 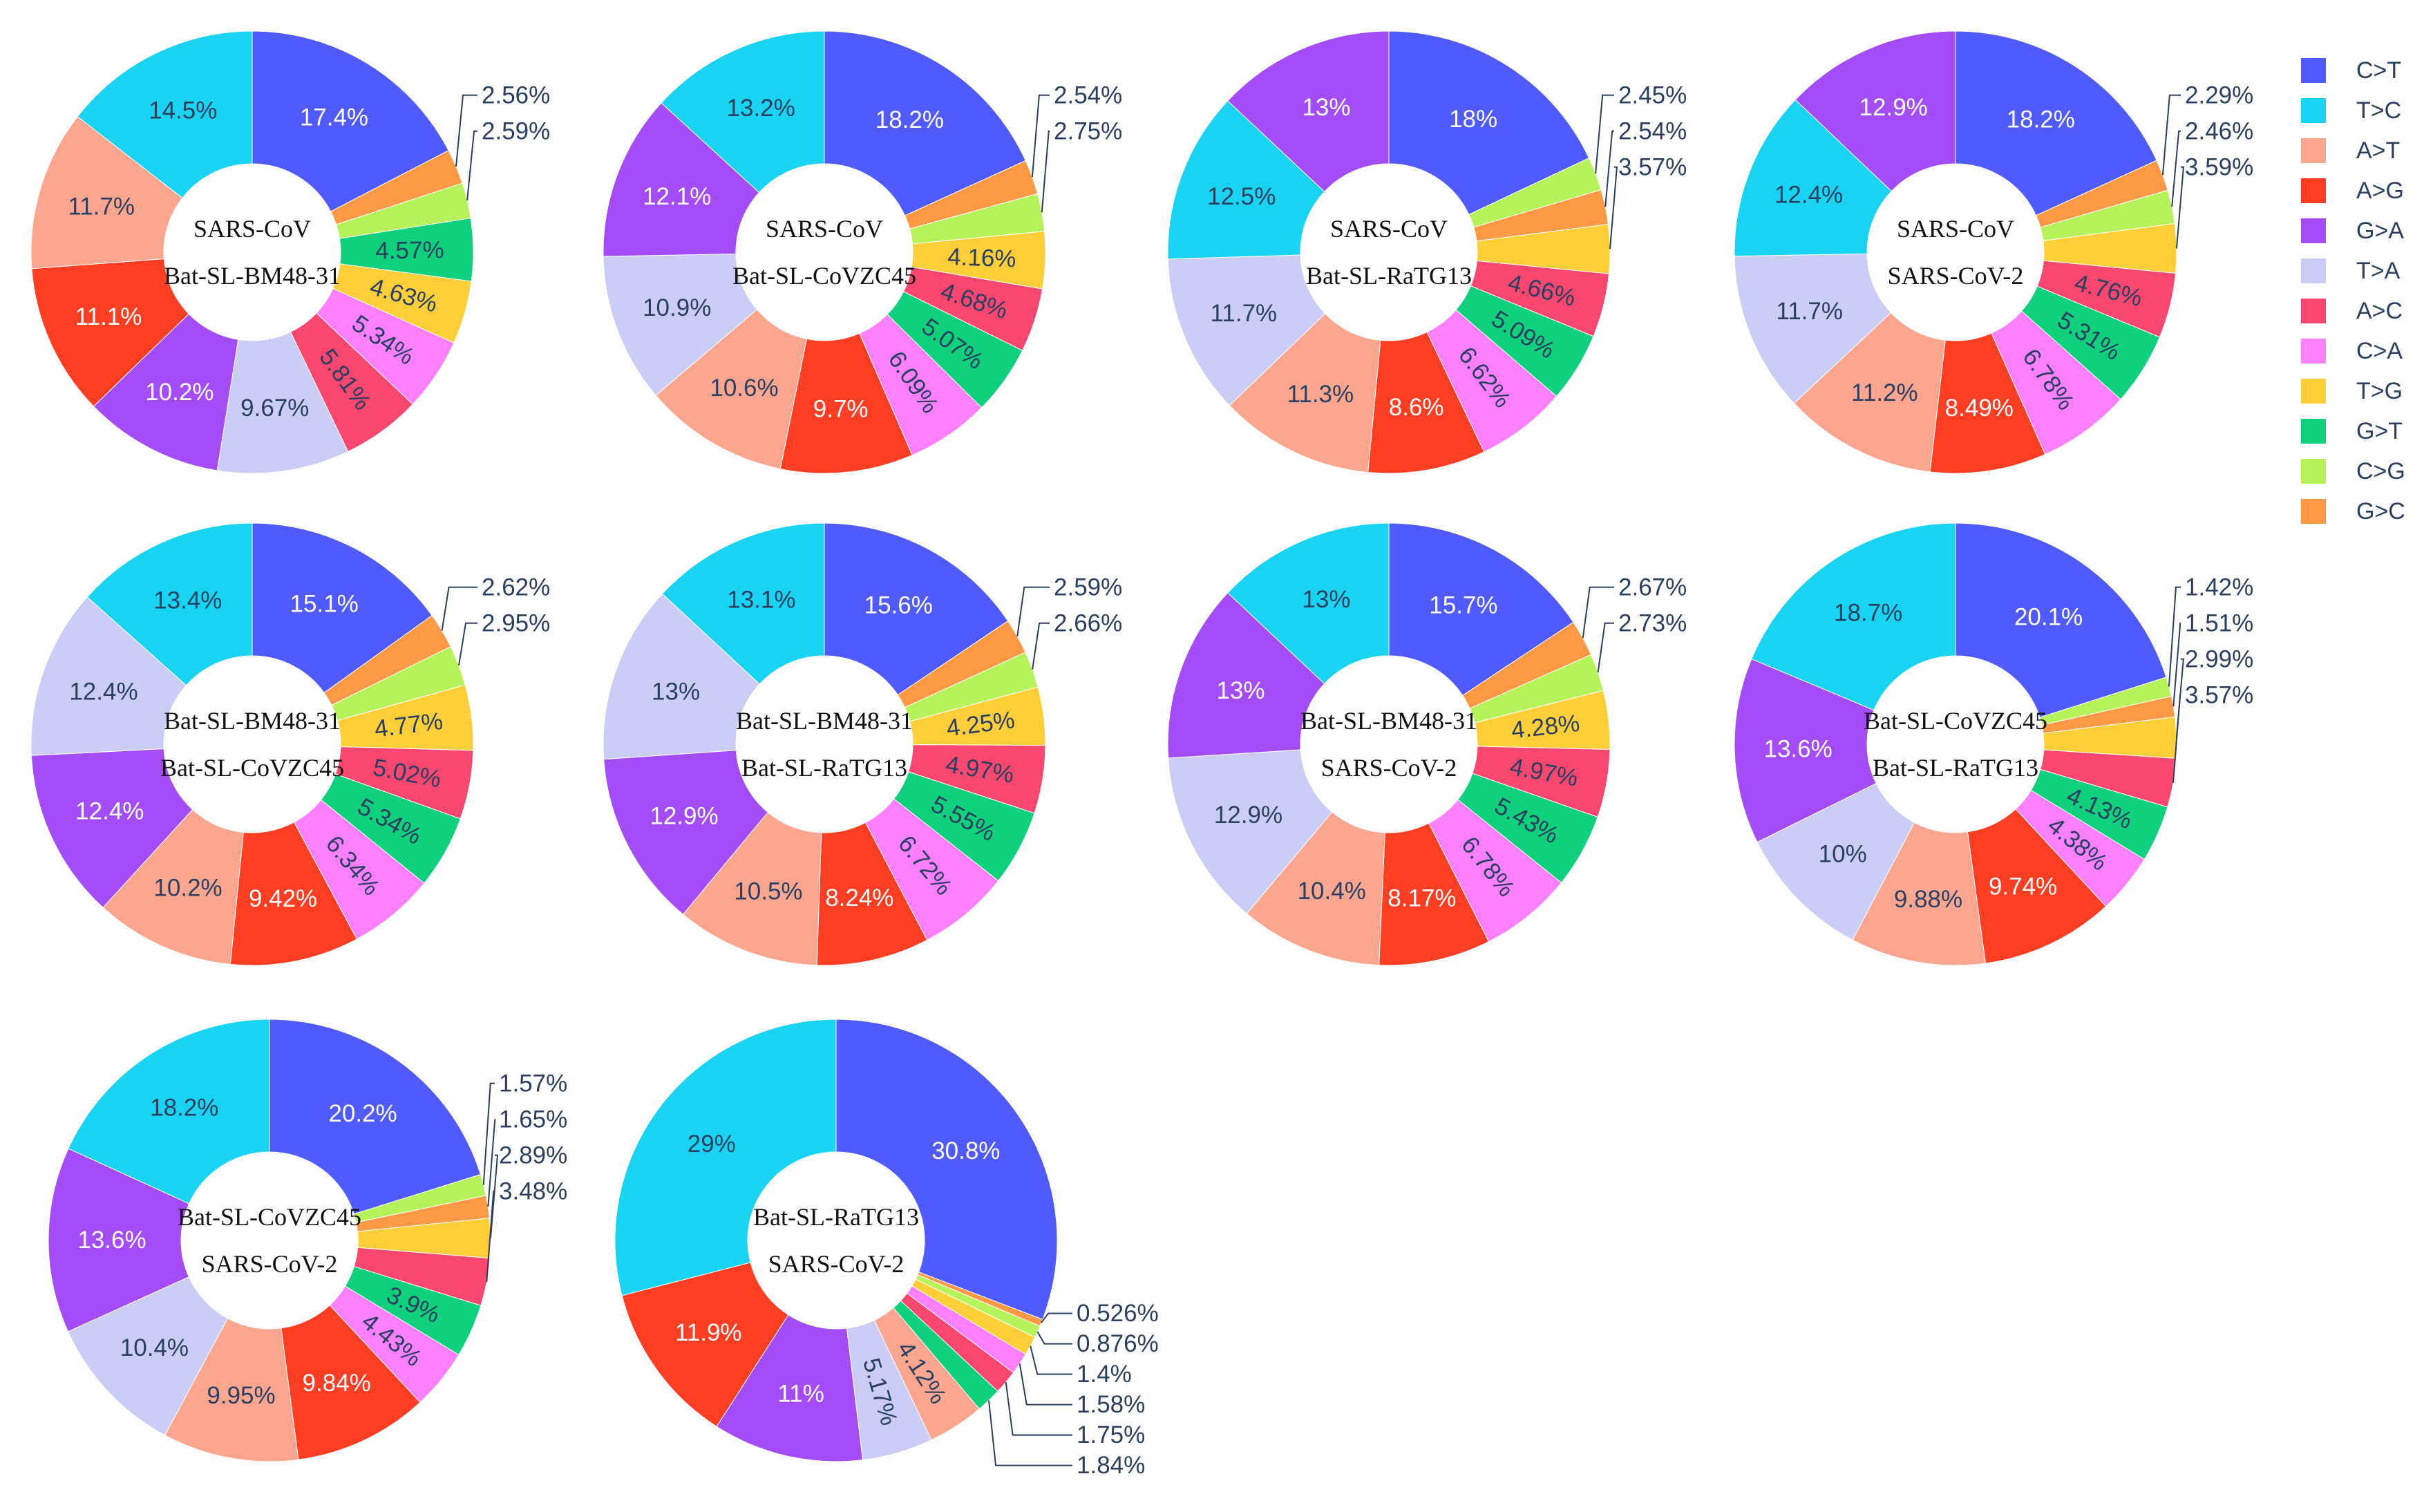 What do you see at coordinates (1088, 130) in the screenshot?
I see `slice-label: 2.75%` at bounding box center [1088, 130].